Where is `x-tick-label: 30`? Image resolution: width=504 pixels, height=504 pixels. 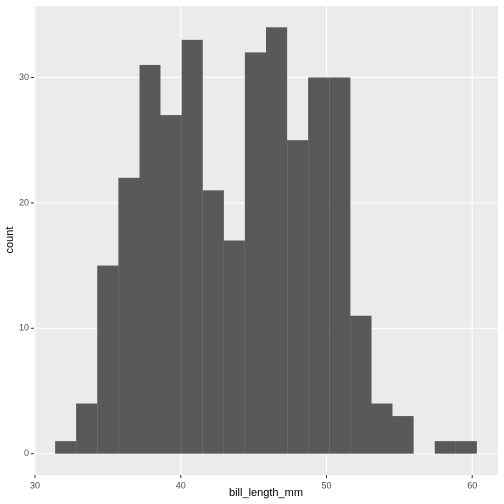
x-tick-label: 30 is located at coordinates (35, 485).